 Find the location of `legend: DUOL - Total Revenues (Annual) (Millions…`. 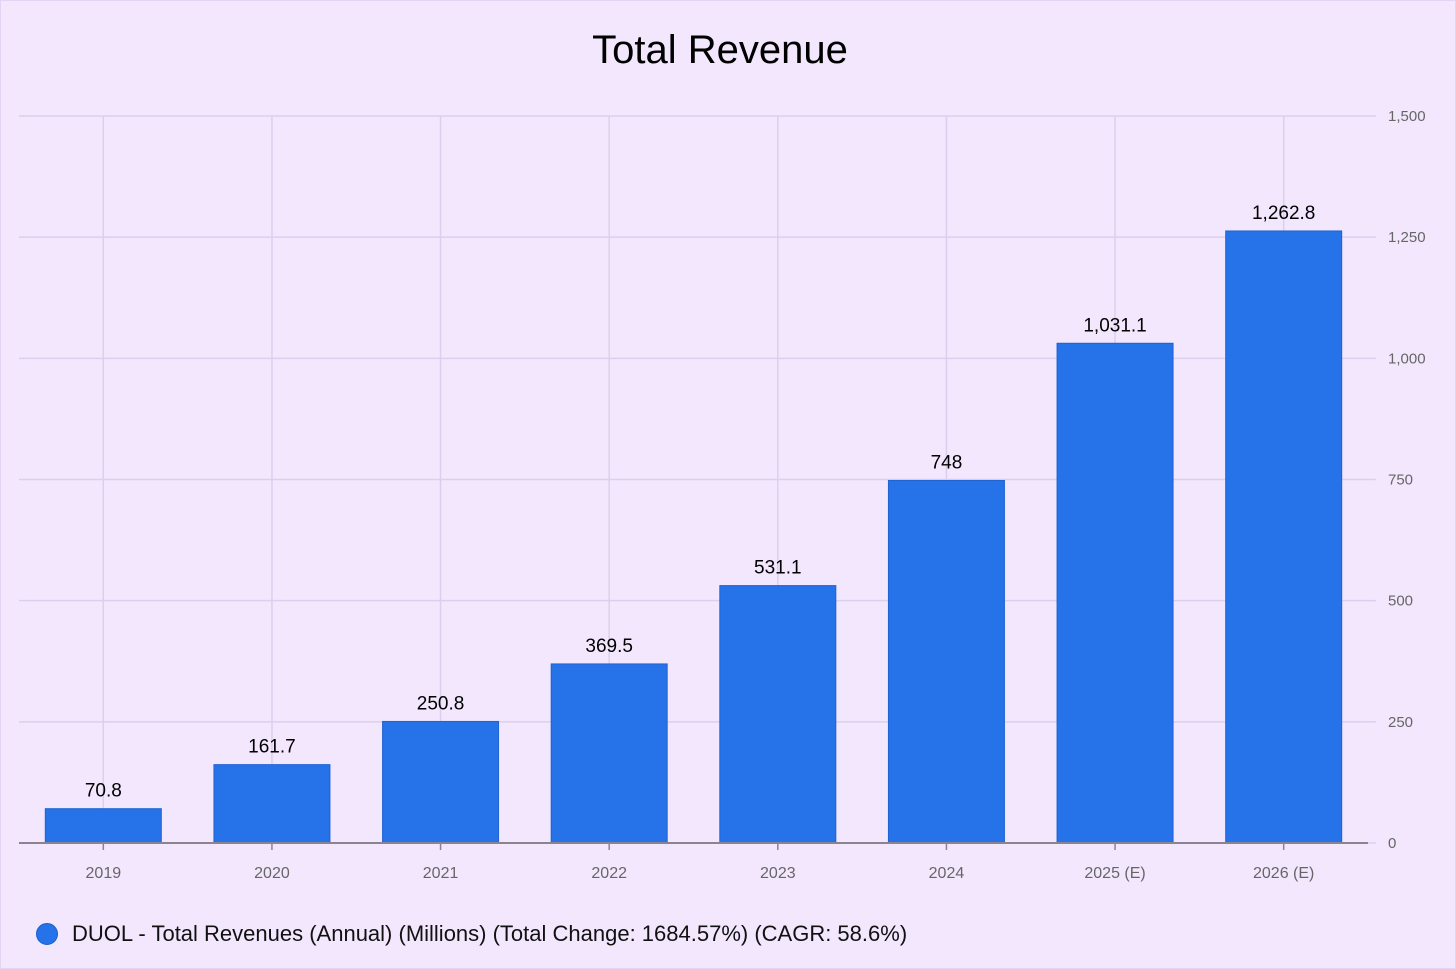

legend: DUOL - Total Revenues (Annual) (Millions… is located at coordinates (471, 934).